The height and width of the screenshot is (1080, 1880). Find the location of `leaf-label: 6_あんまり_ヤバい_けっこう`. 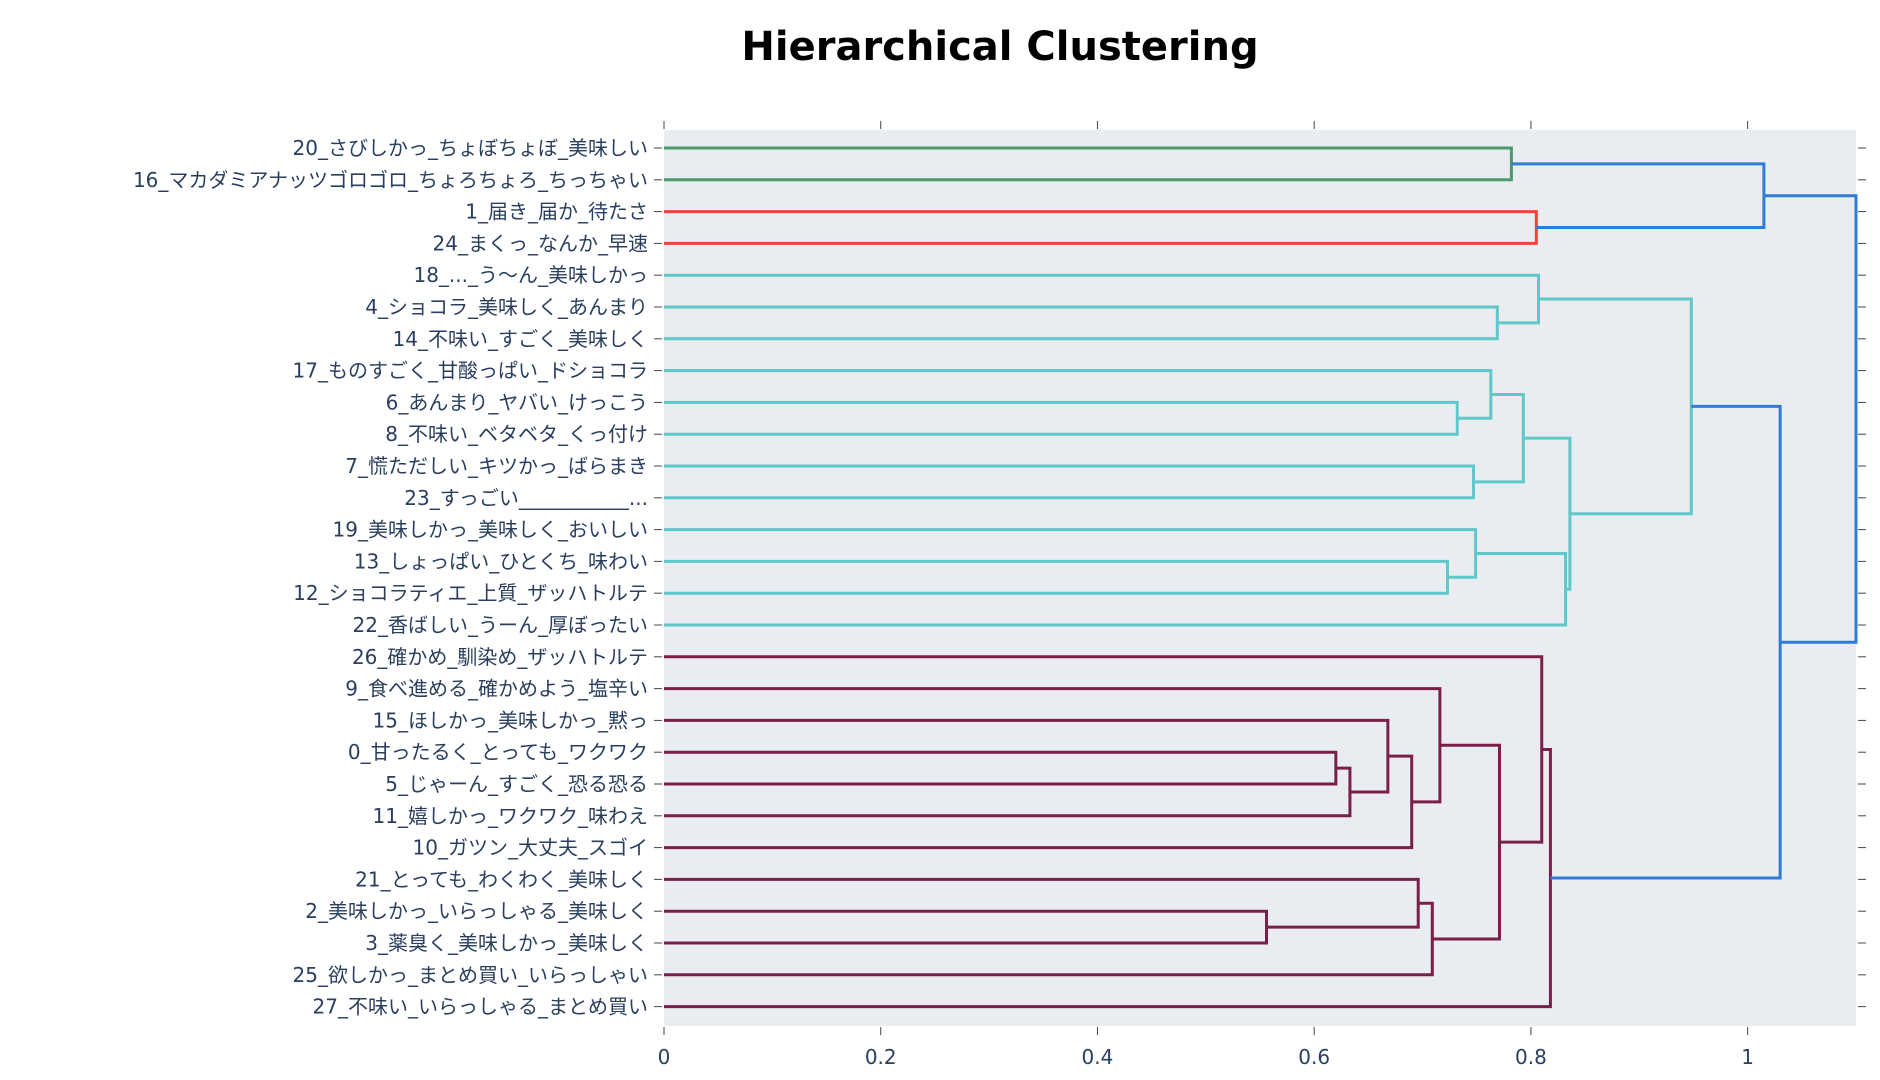

leaf-label: 6_あんまり_ヤバい_けっこう is located at coordinates (517, 402).